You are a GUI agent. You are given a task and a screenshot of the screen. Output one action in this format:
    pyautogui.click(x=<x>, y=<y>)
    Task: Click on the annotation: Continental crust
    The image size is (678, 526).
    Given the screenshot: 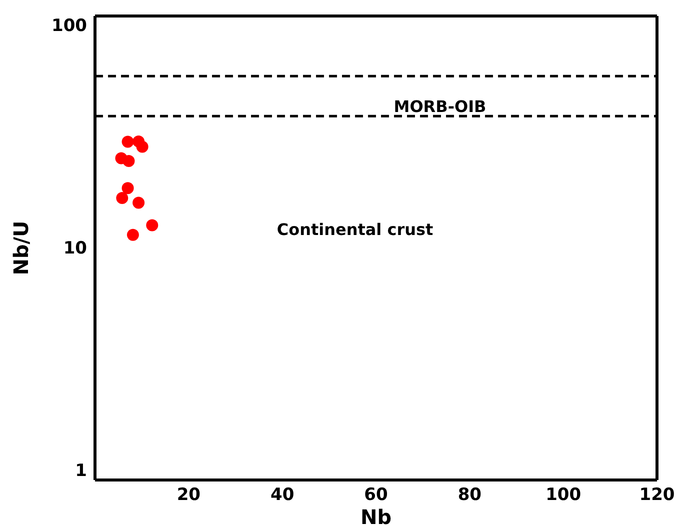 What is the action you would take?
    pyautogui.click(x=355, y=229)
    